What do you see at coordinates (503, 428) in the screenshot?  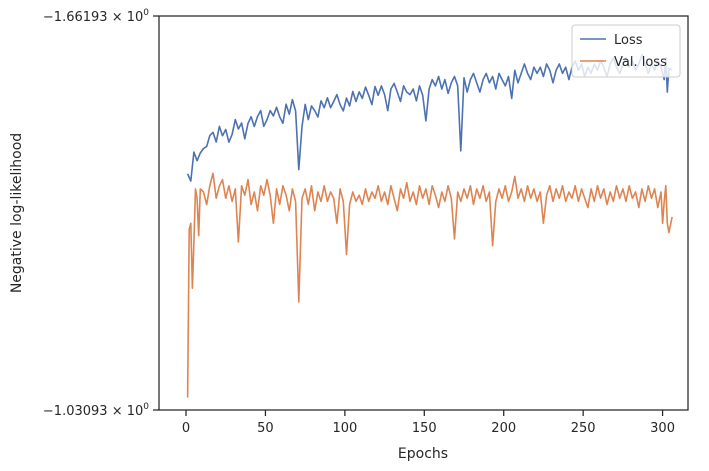 I see `x-tick-label: 200` at bounding box center [503, 428].